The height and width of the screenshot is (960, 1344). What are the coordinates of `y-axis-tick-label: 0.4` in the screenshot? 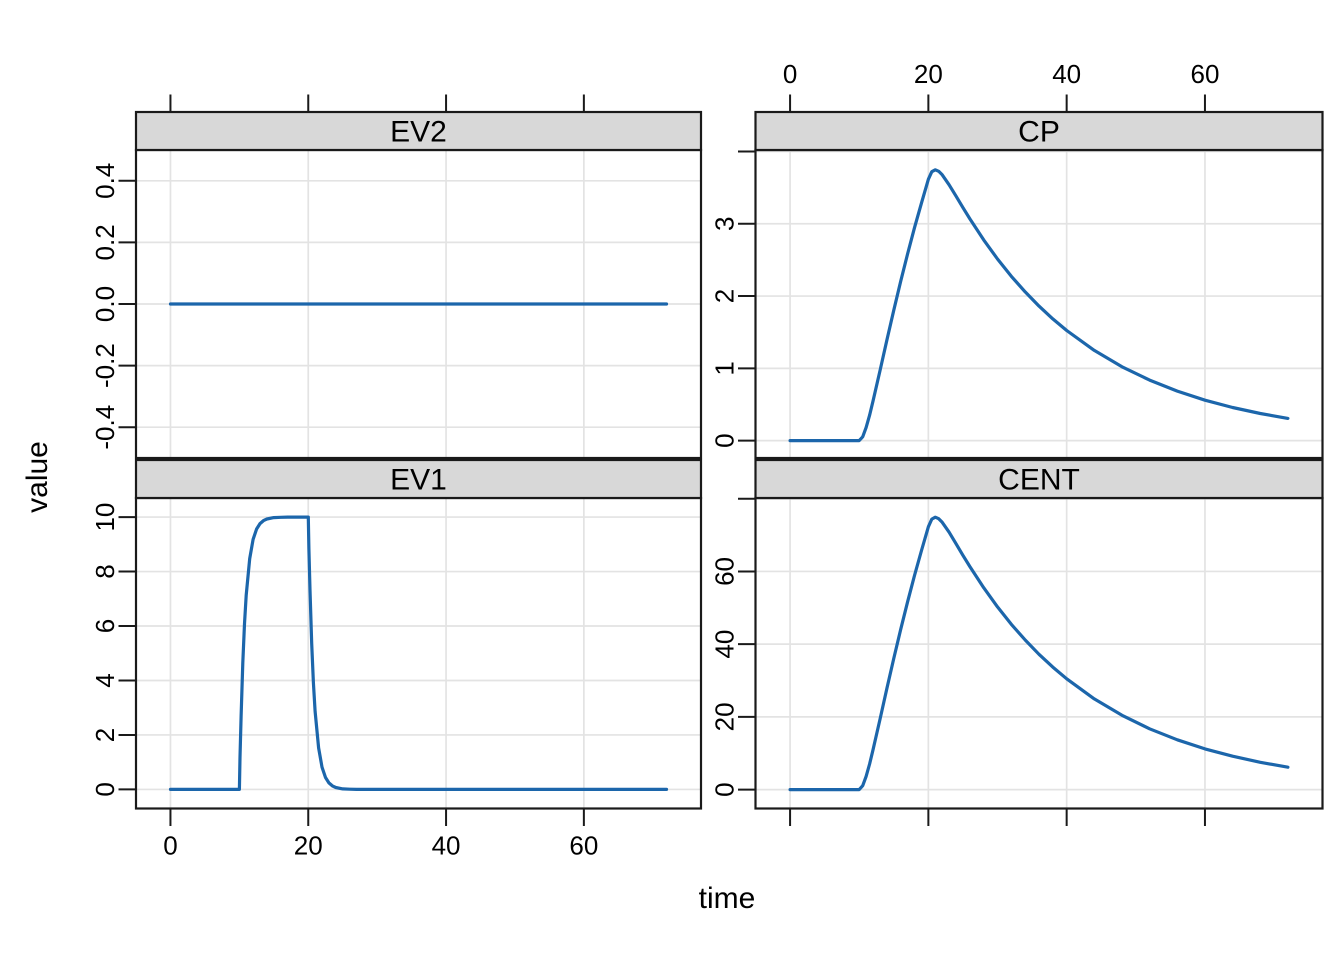 It's located at (105, 181).